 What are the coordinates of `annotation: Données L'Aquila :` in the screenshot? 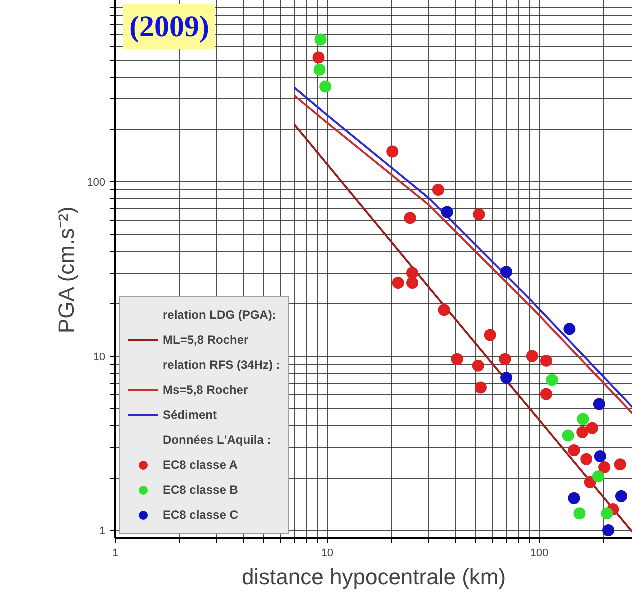 It's located at (217, 440).